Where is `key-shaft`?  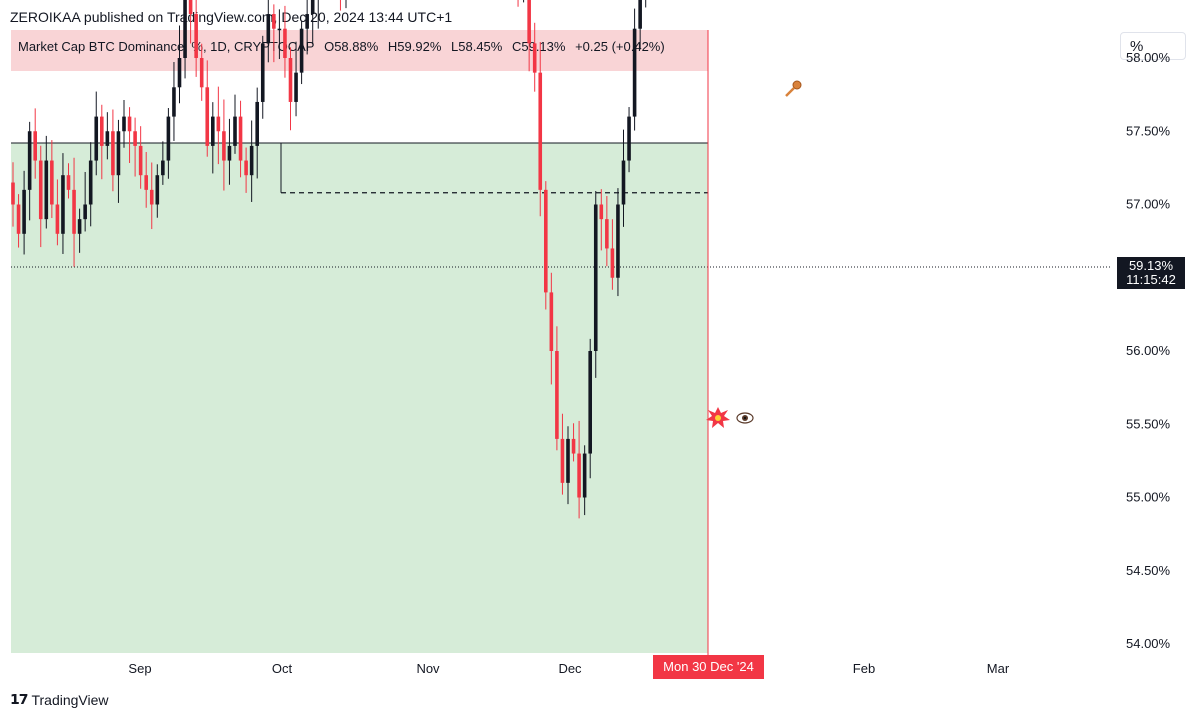
key-shaft is located at coordinates (790, 92).